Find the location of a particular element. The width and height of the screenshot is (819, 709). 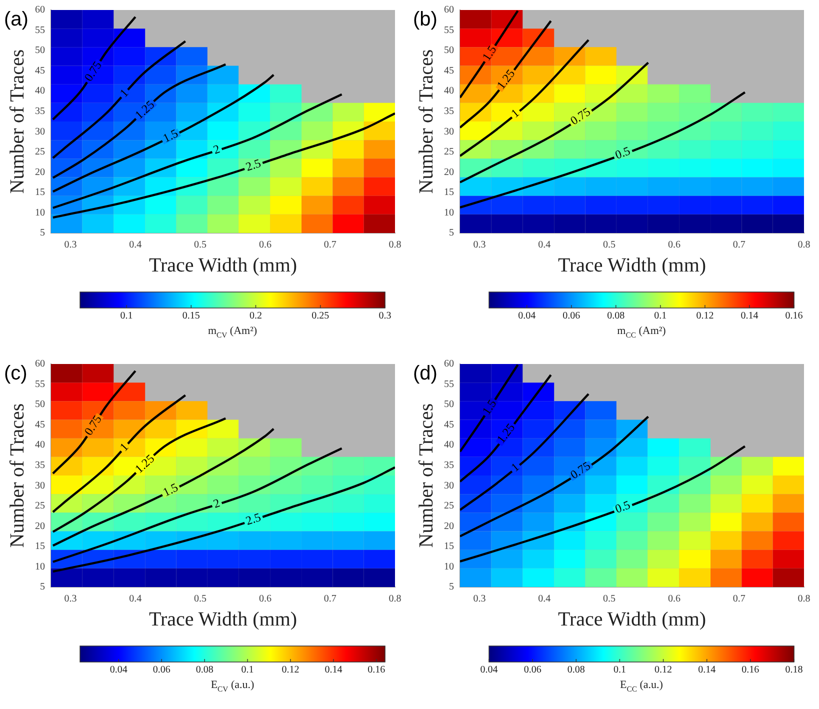

color-bar-label: 0.25 is located at coordinates (321, 316).